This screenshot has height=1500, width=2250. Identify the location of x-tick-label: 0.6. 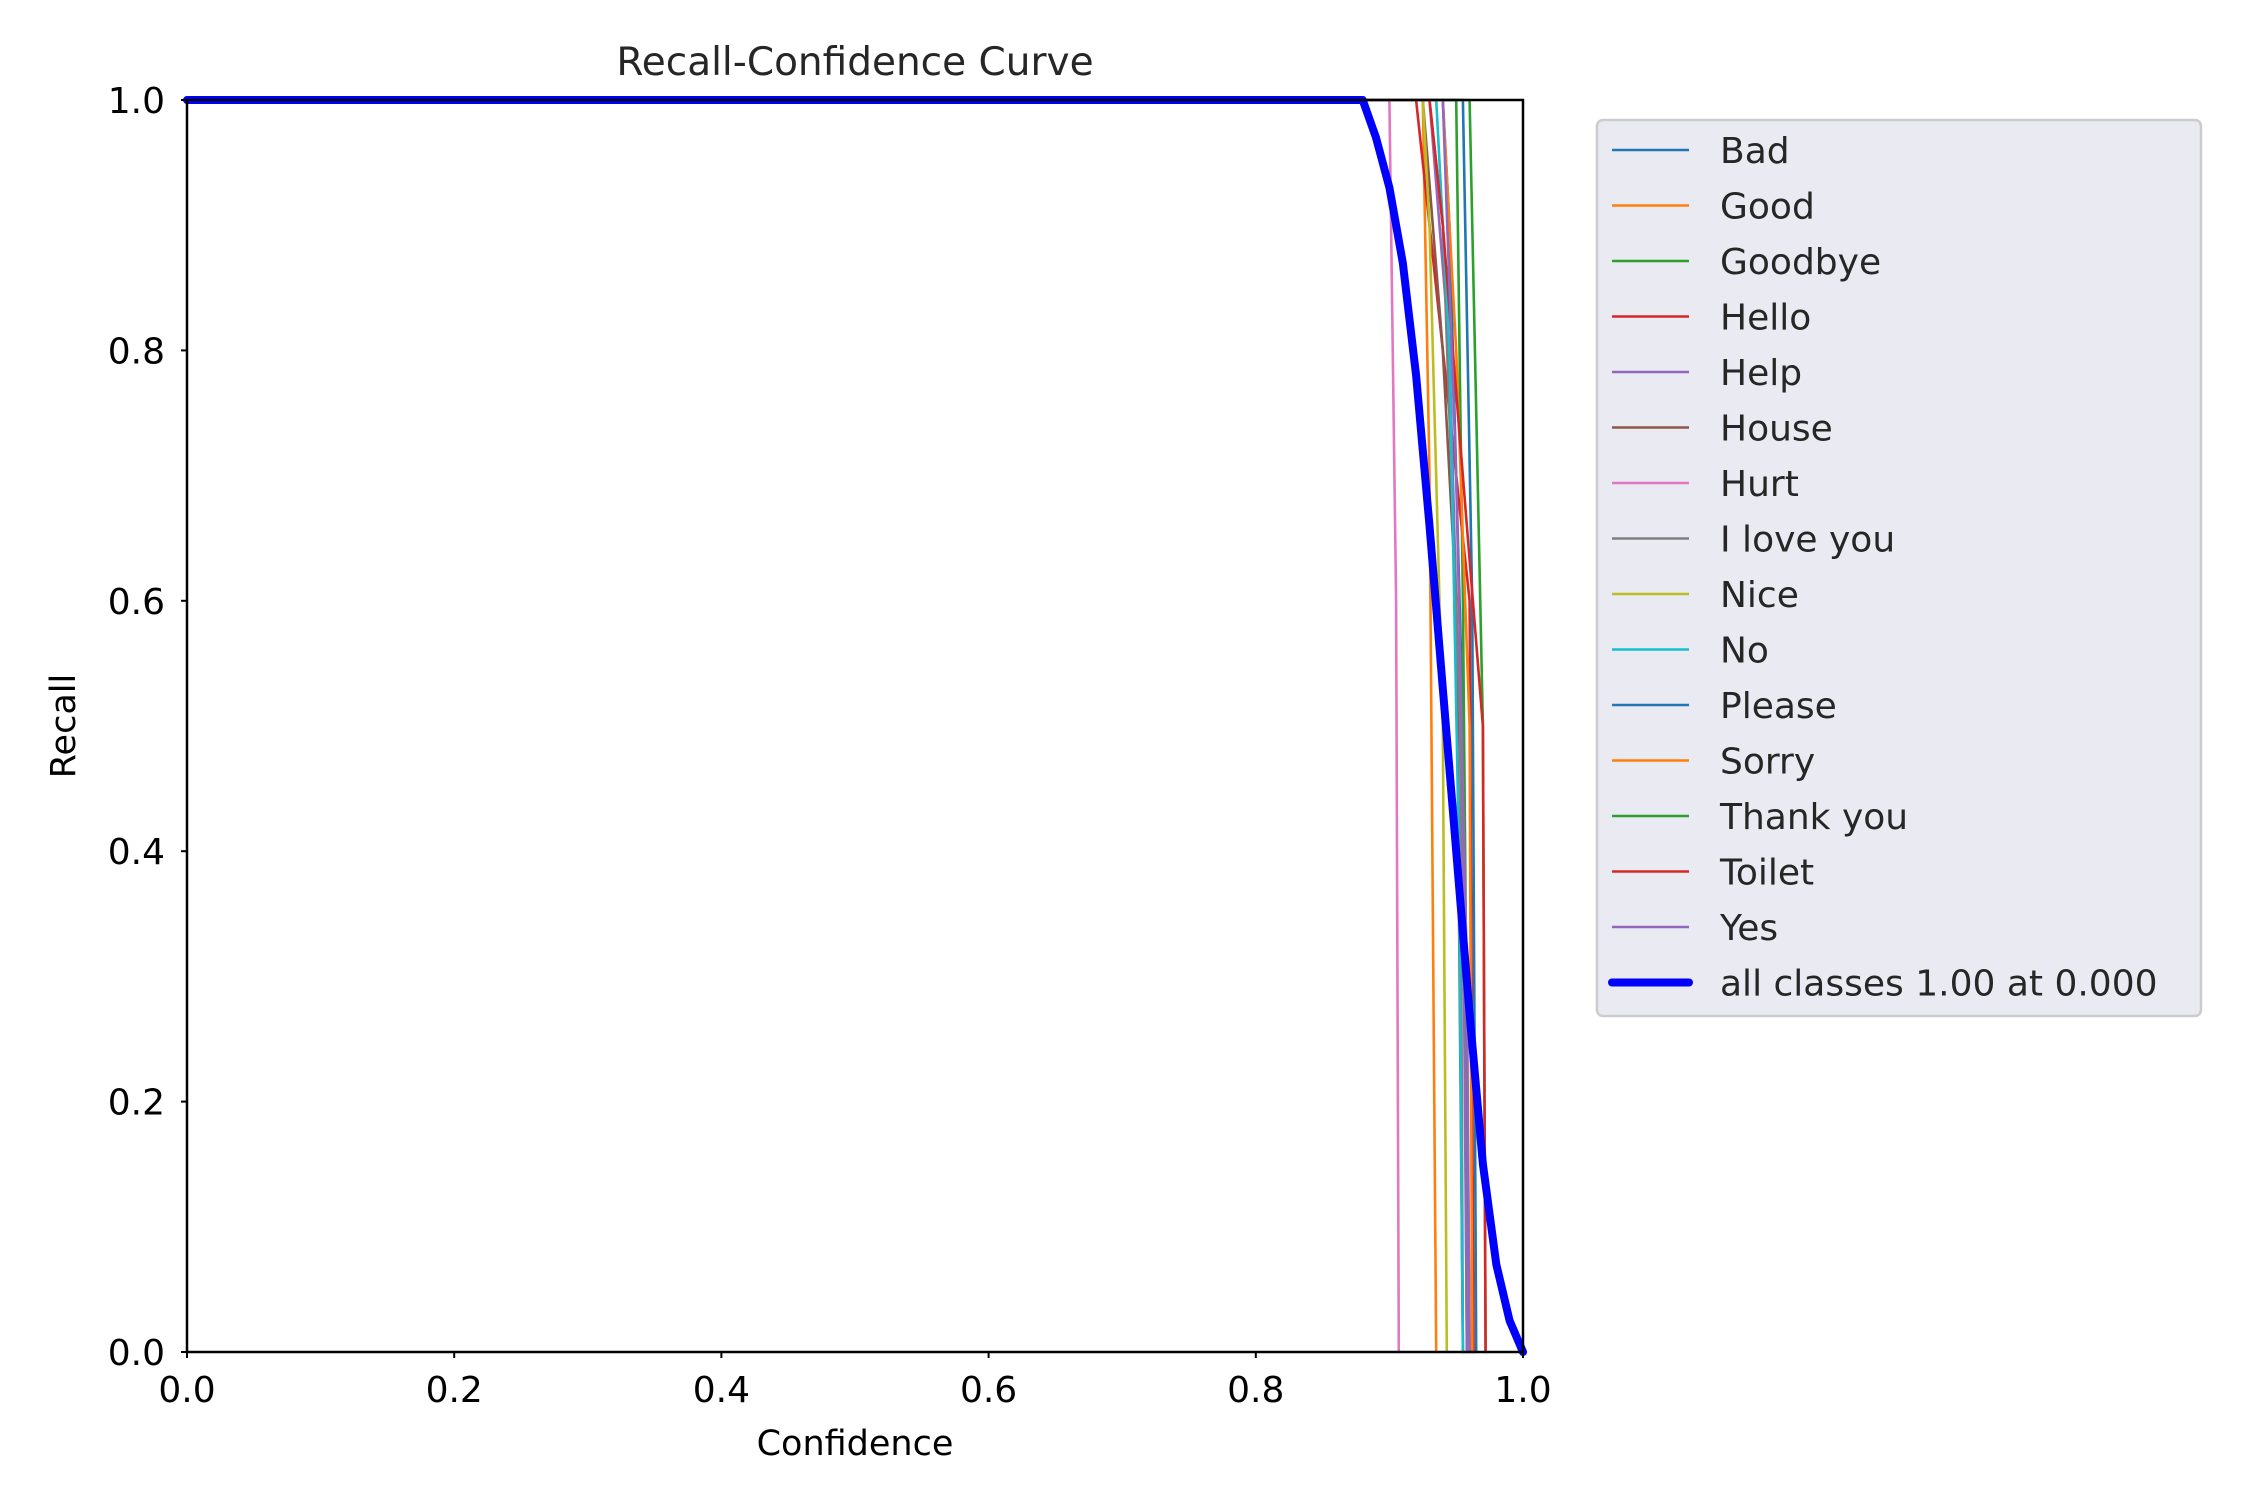
(988, 1390).